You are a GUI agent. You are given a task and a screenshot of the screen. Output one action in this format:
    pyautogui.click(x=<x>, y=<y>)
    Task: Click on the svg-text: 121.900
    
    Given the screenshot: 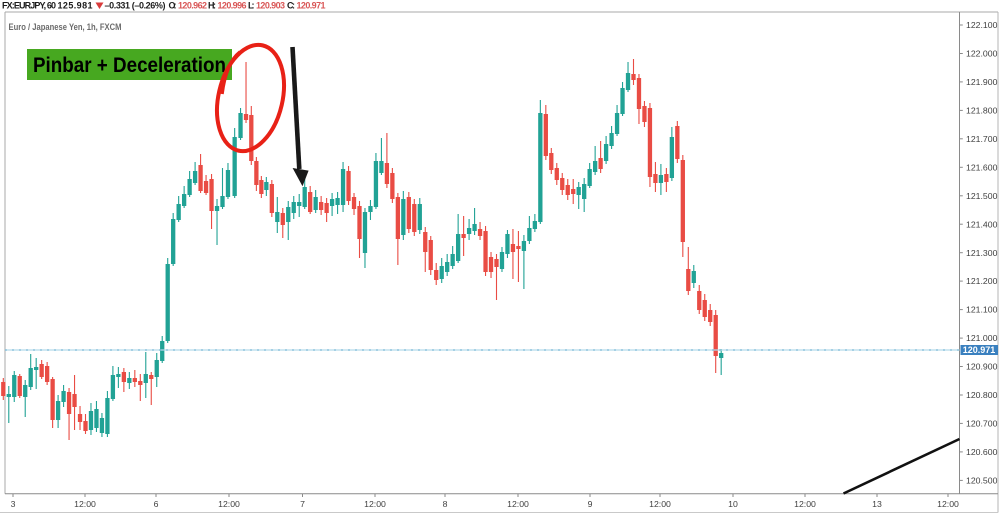 What is the action you would take?
    pyautogui.click(x=982, y=82)
    